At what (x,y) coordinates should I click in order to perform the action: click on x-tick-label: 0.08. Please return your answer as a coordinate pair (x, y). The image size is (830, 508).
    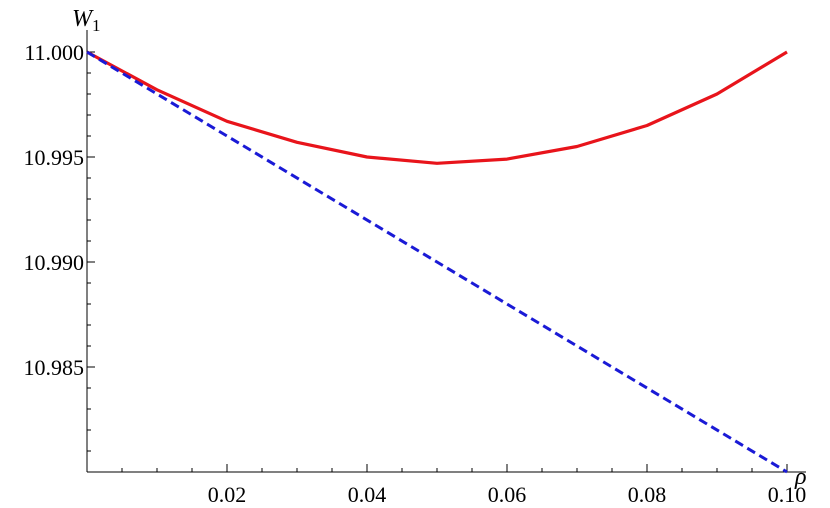
    Looking at the image, I should click on (647, 494).